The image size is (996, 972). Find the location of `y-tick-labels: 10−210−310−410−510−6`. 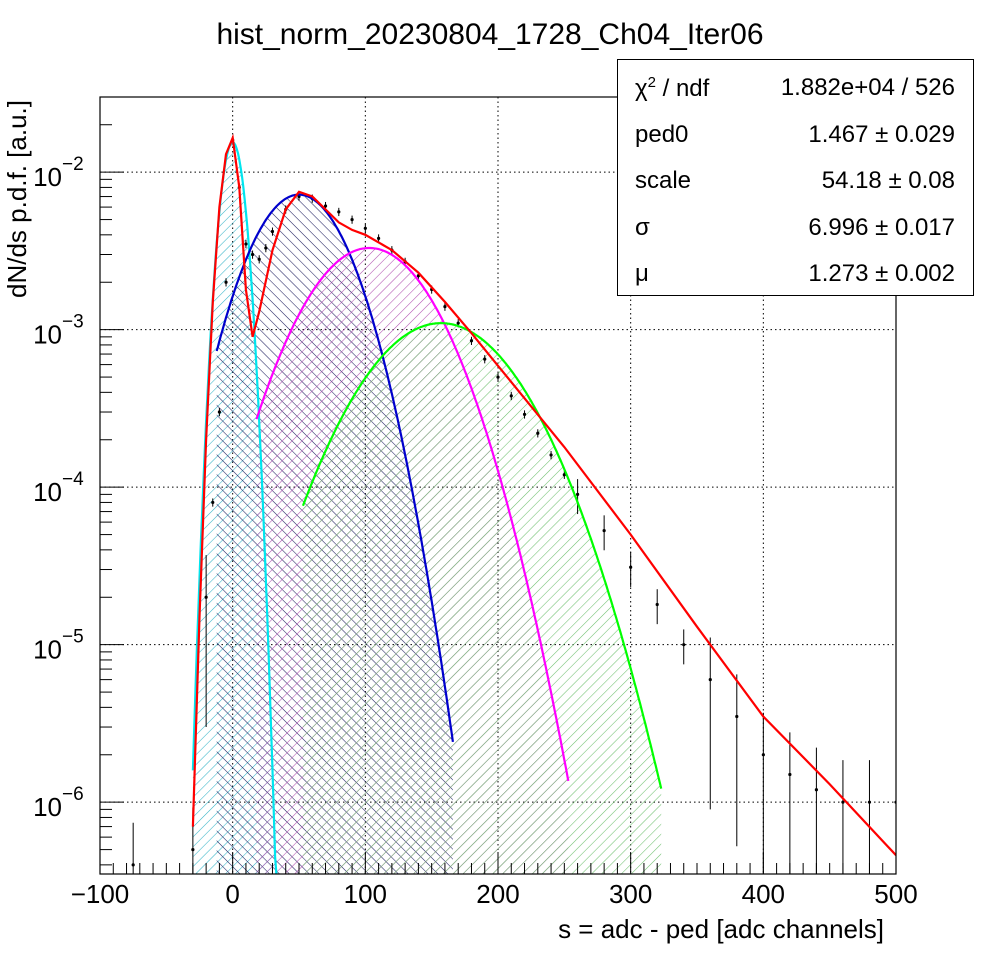

y-tick-labels: 10−210−310−410−510−6 is located at coordinates (58, 488).